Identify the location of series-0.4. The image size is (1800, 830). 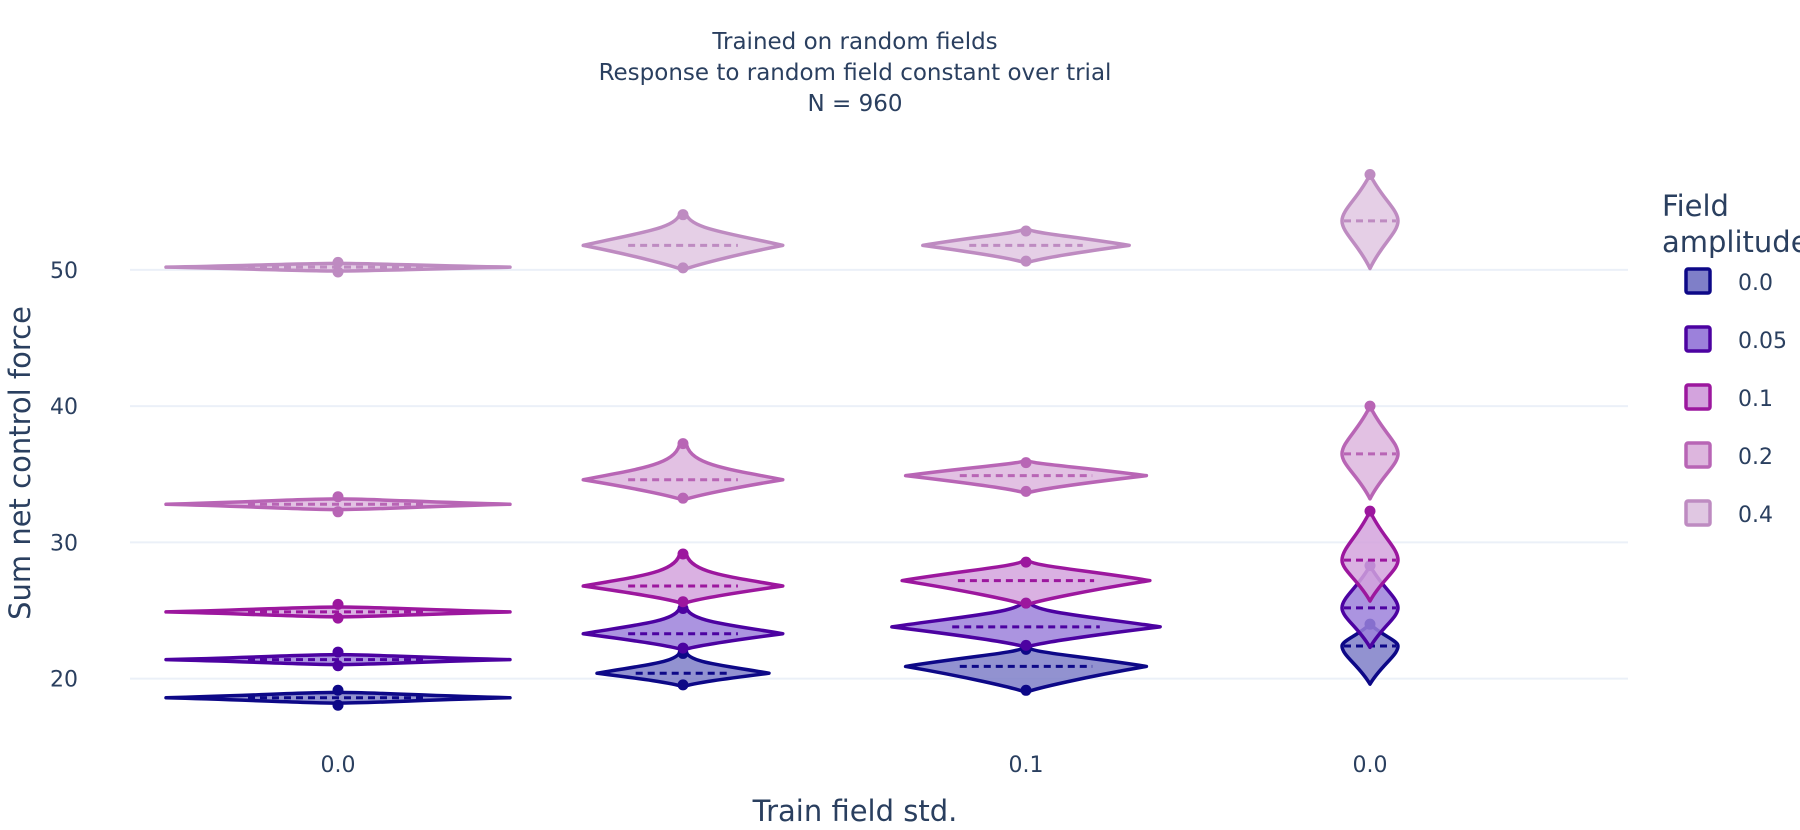
(782, 223).